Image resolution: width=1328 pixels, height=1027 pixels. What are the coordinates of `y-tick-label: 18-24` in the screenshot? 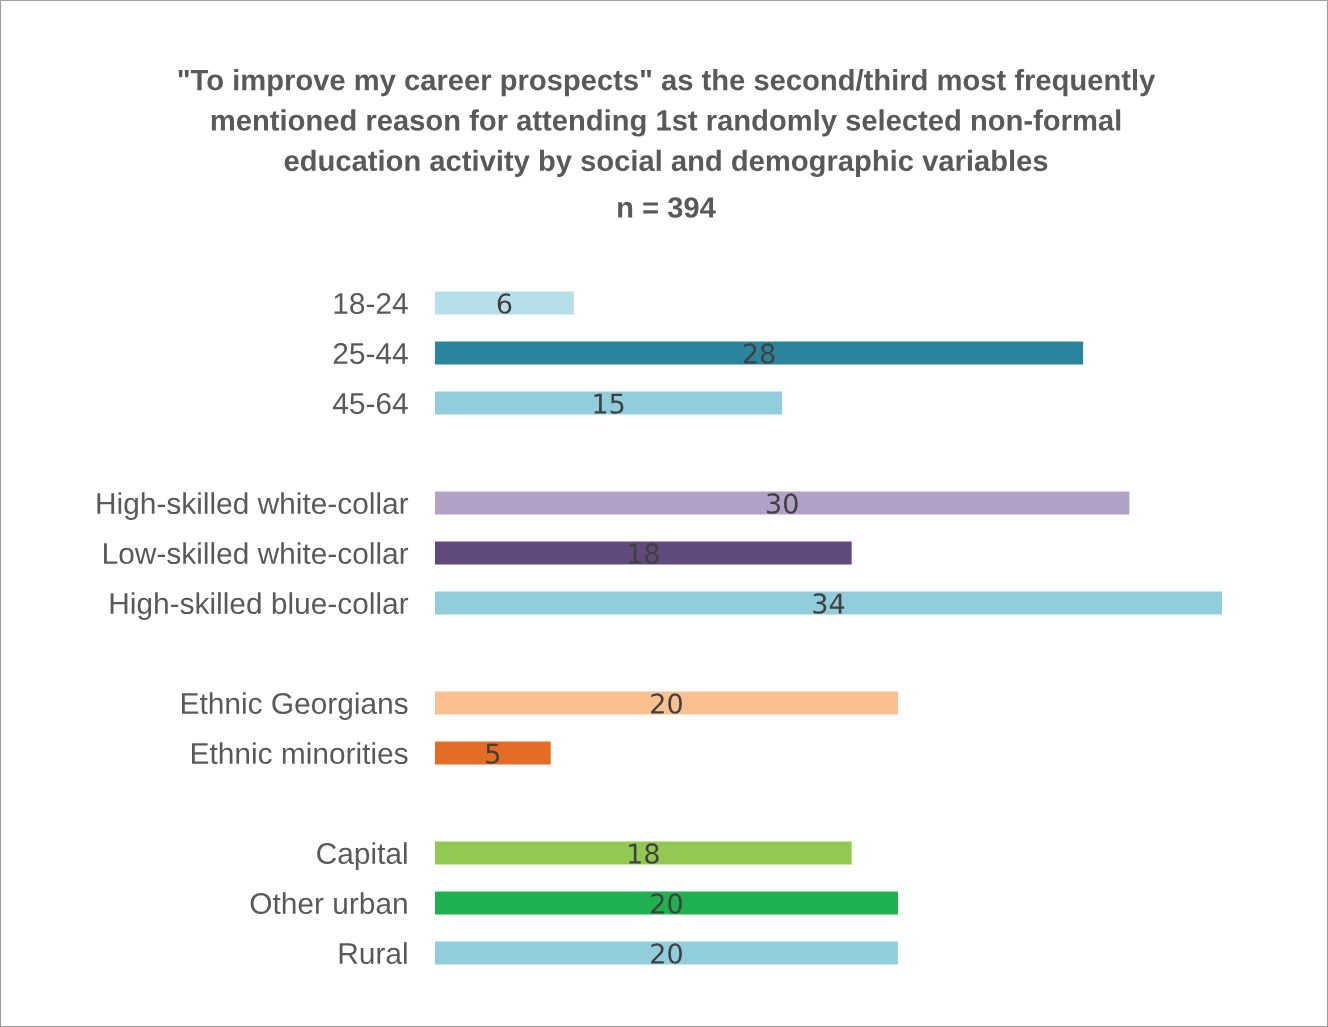 It's located at (371, 303).